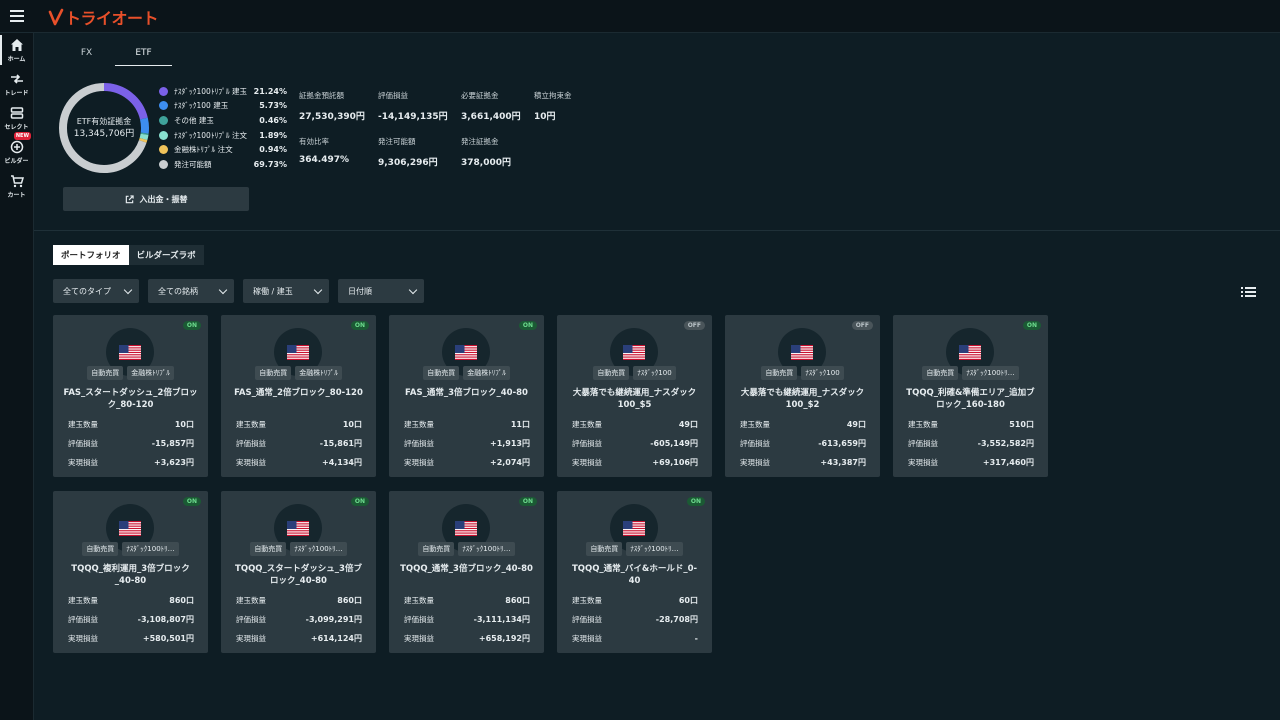  Describe the element at coordinates (393, 95) in the screenshot. I see `stat-label: 評価損益` at that location.